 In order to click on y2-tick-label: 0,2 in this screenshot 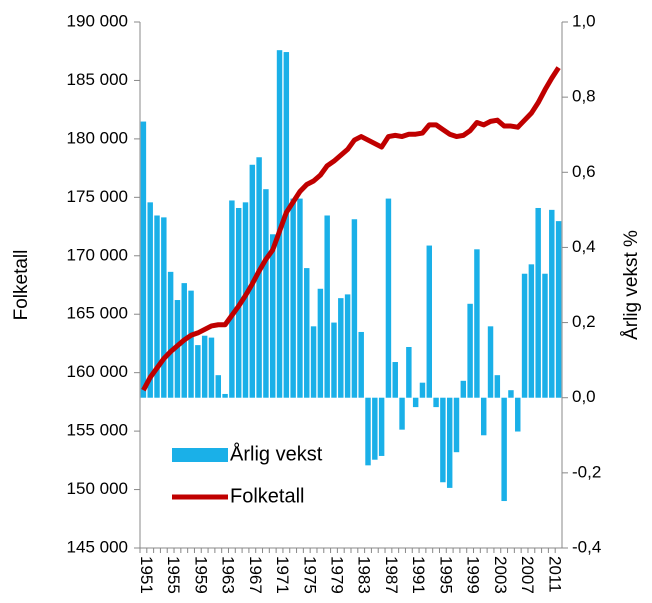, I will do `click(584, 321)`.